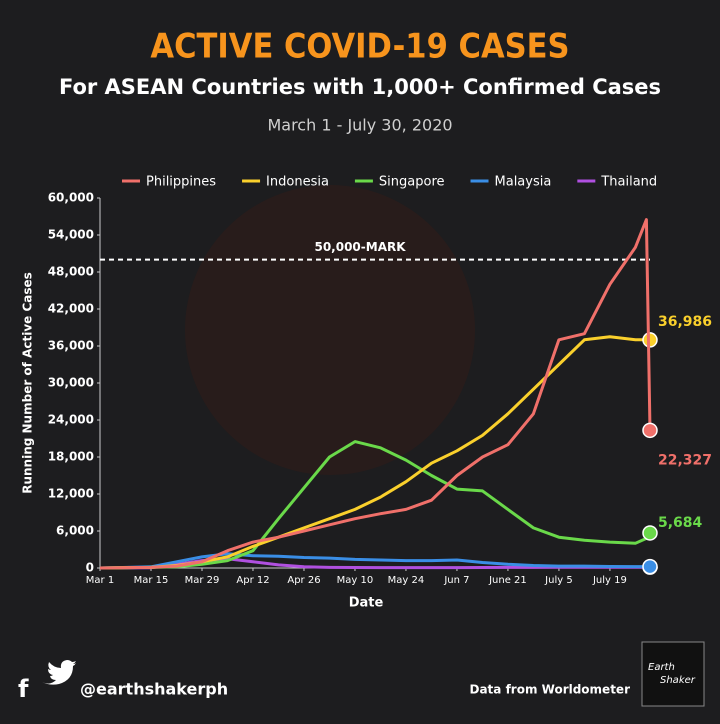  I want to click on facebook-icon: f, so click(23, 689).